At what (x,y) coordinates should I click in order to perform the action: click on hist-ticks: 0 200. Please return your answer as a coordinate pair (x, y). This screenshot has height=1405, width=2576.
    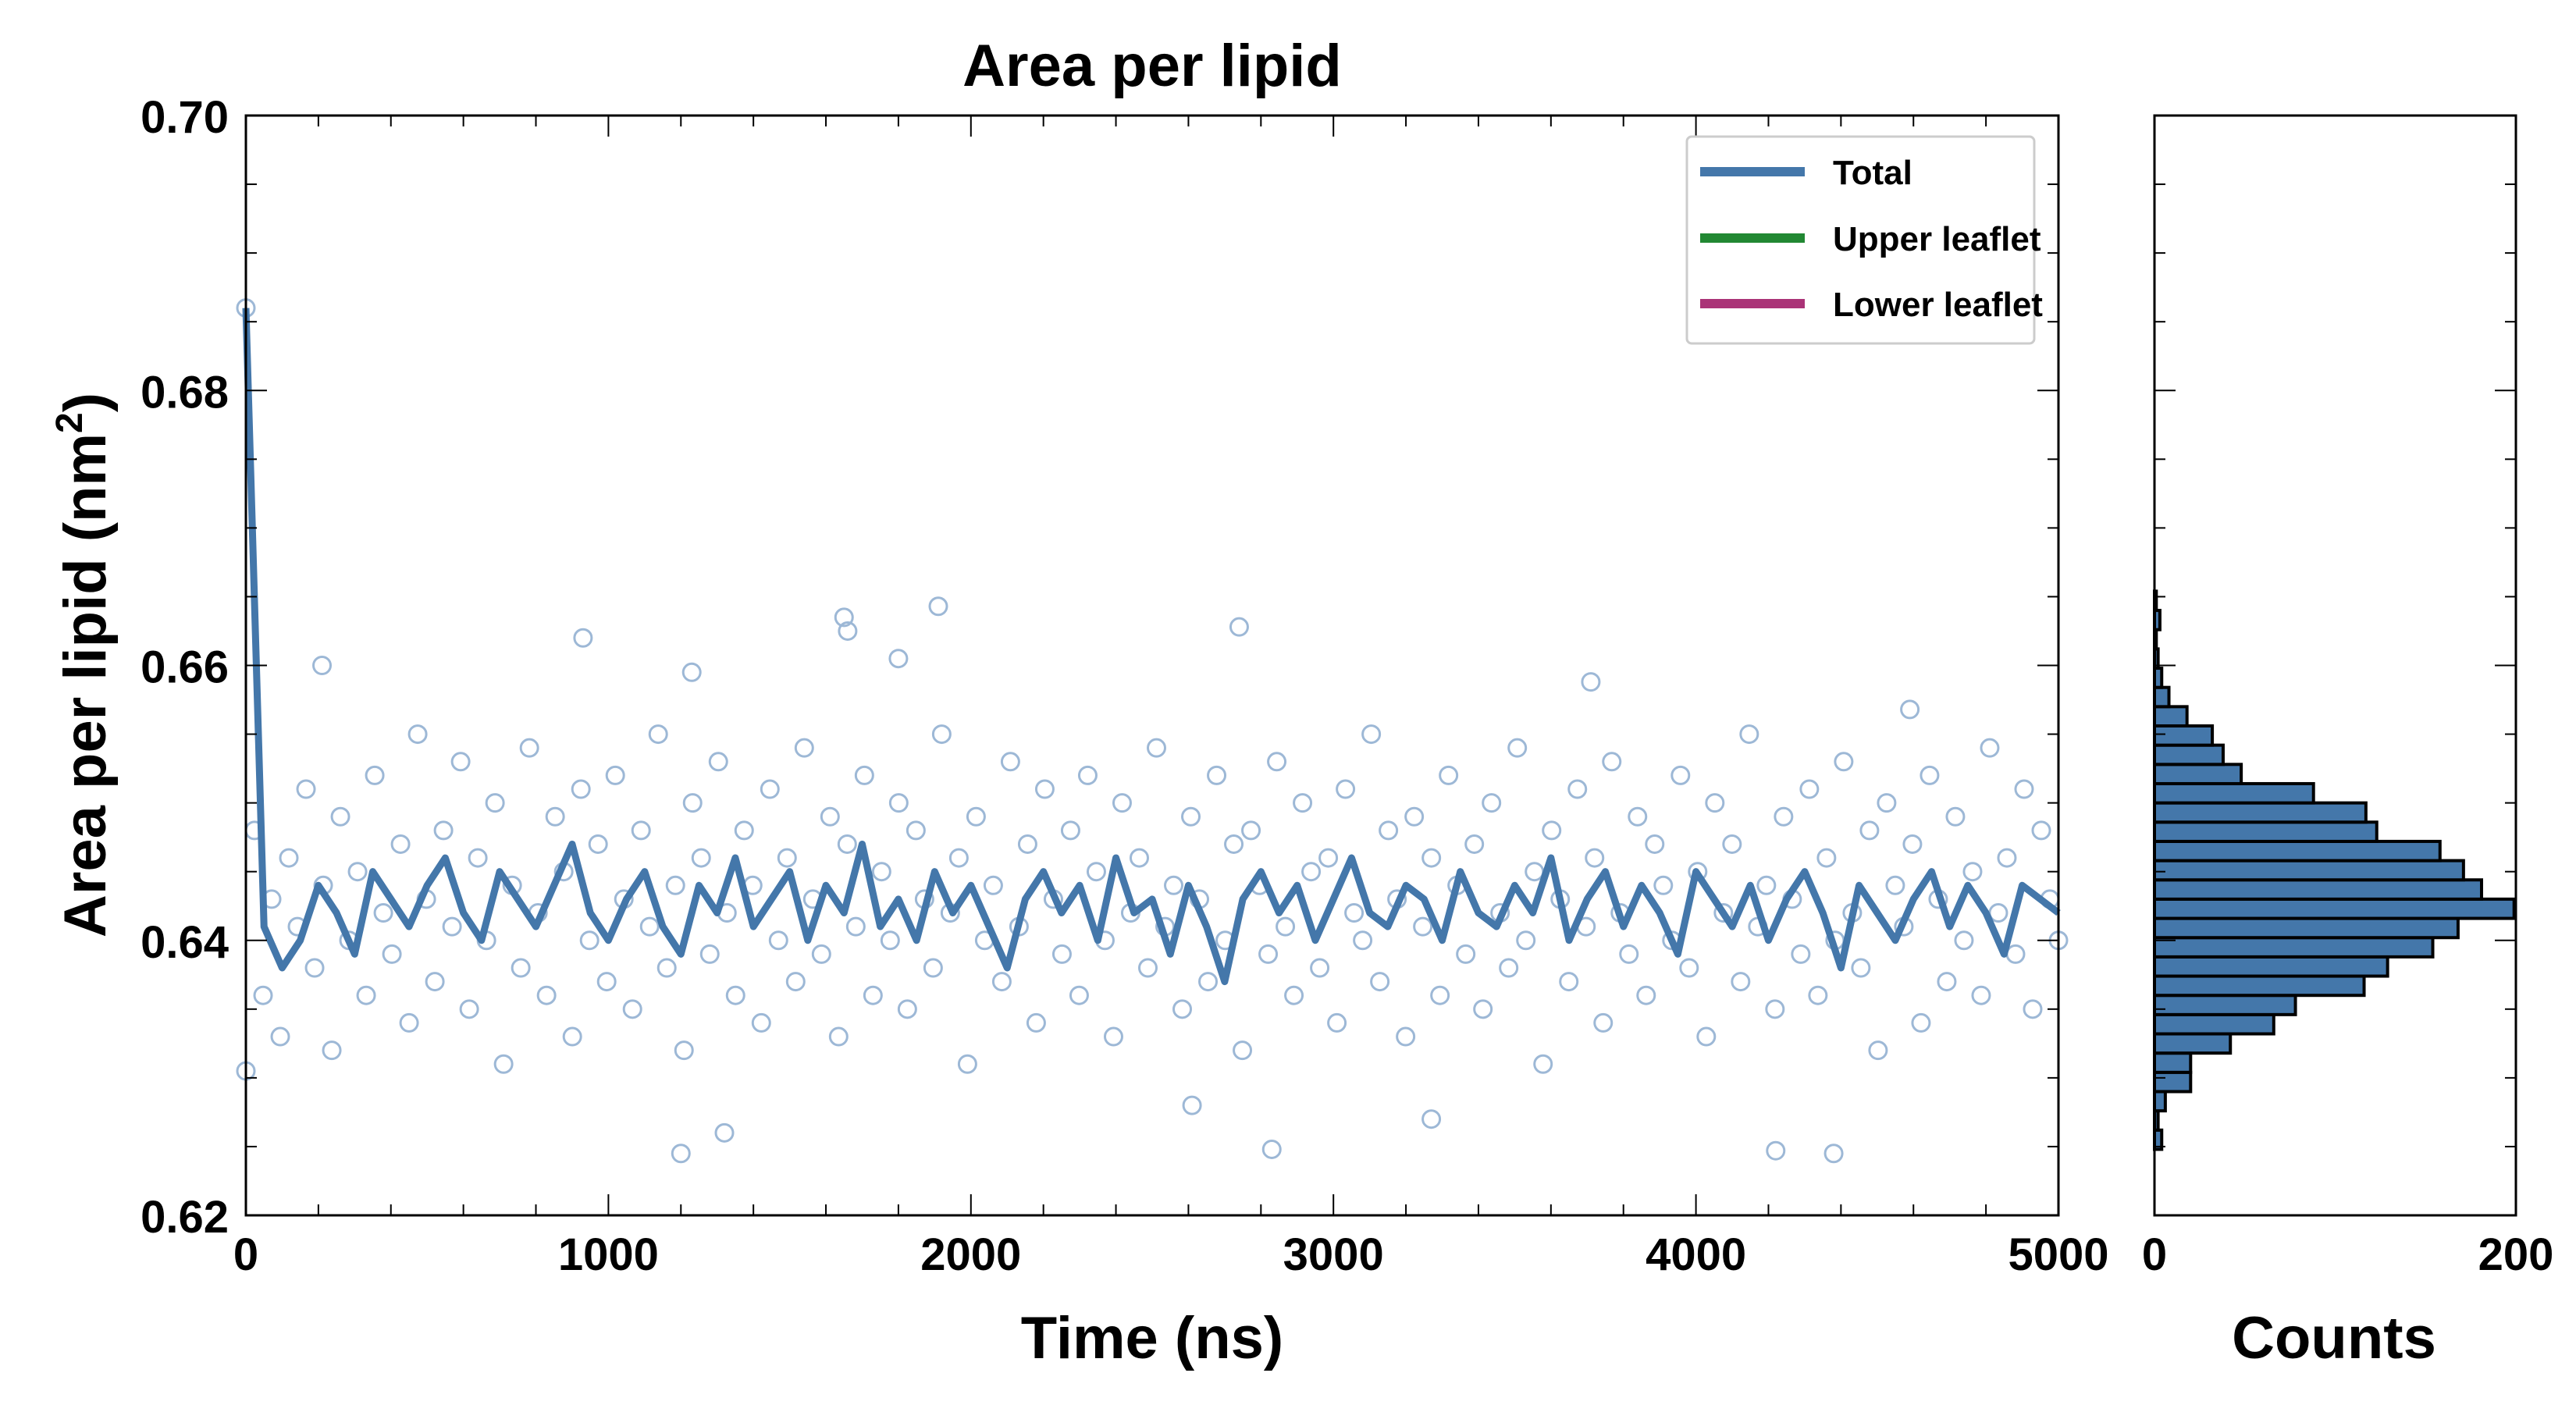
    Looking at the image, I should click on (2347, 697).